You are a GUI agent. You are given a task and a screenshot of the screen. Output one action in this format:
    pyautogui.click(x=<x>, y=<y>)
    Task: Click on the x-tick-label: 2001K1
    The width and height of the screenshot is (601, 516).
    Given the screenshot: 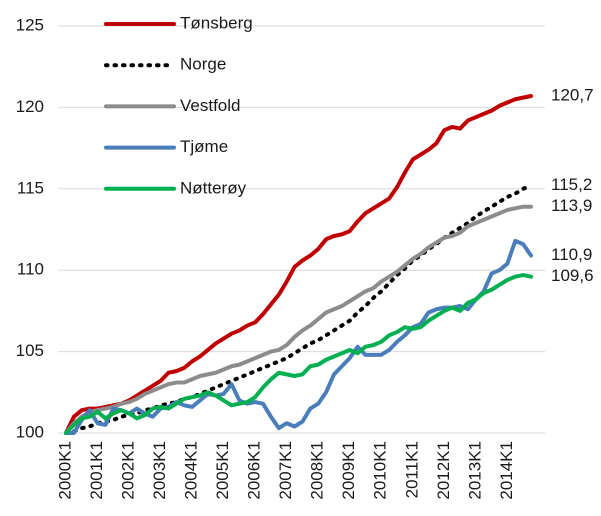 What is the action you would take?
    pyautogui.click(x=96, y=470)
    